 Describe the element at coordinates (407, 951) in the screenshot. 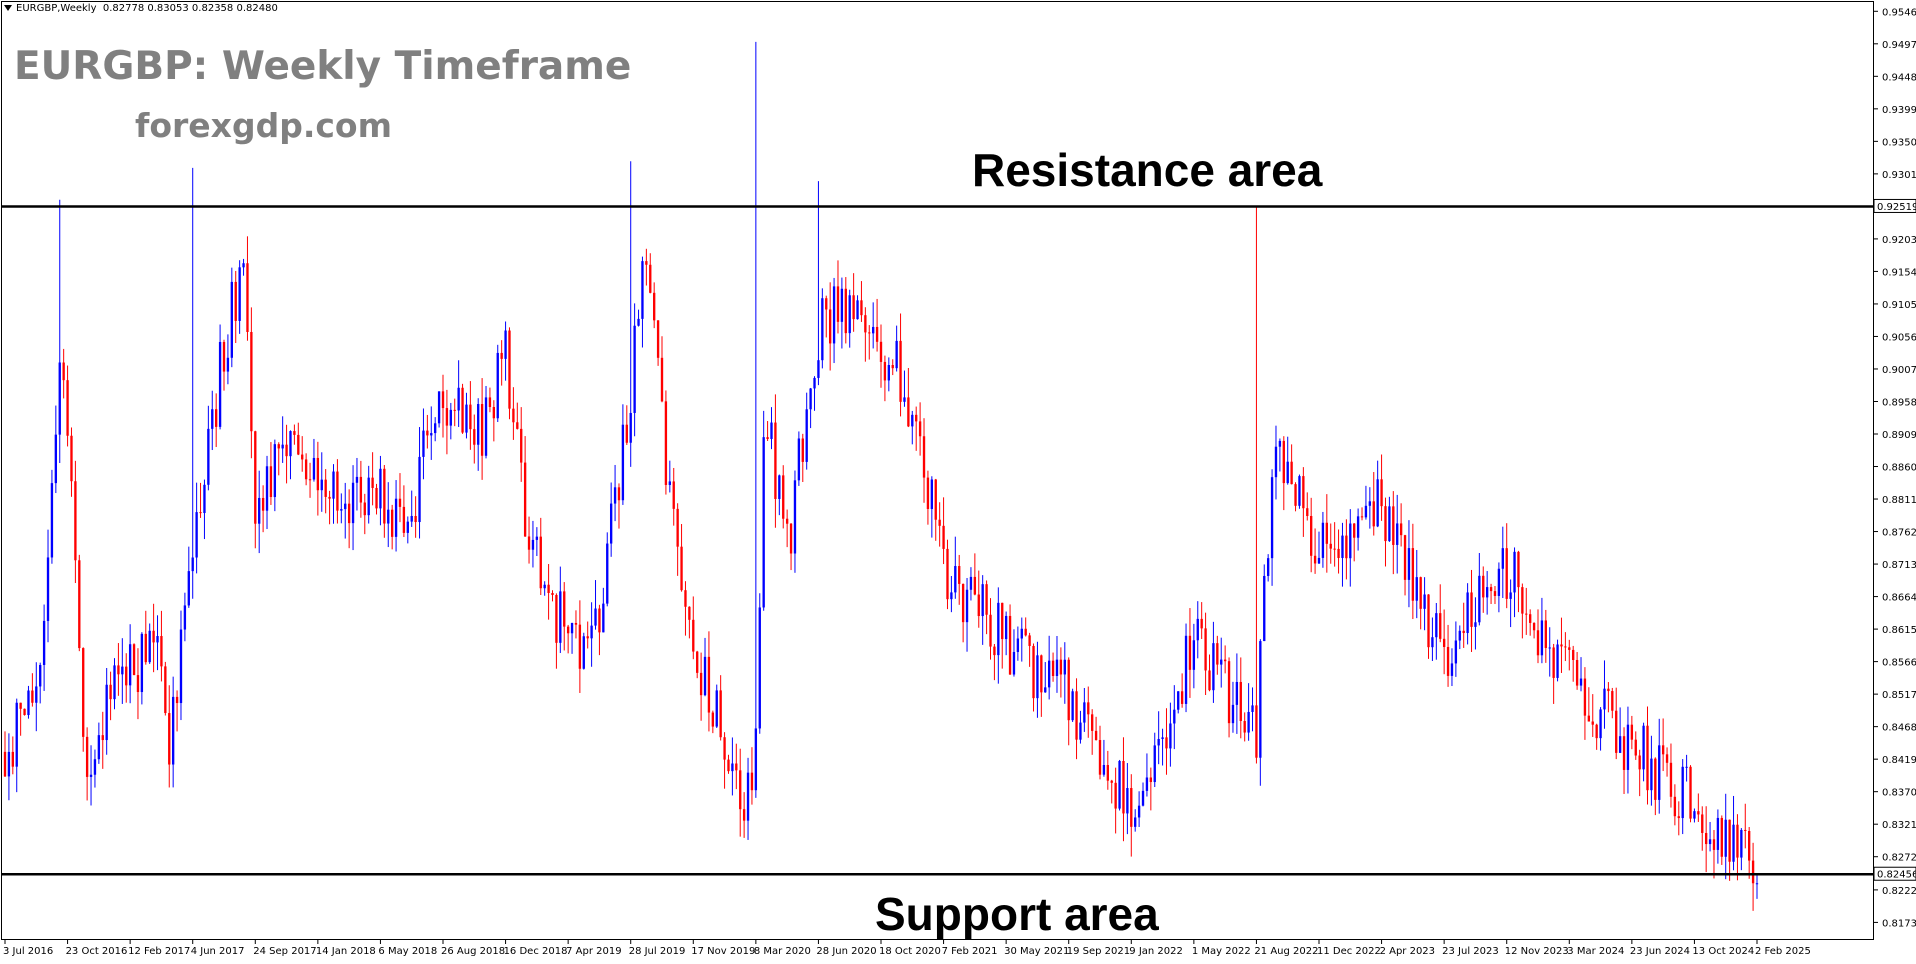

I see `x-tick-label: 6 May 2018` at that location.